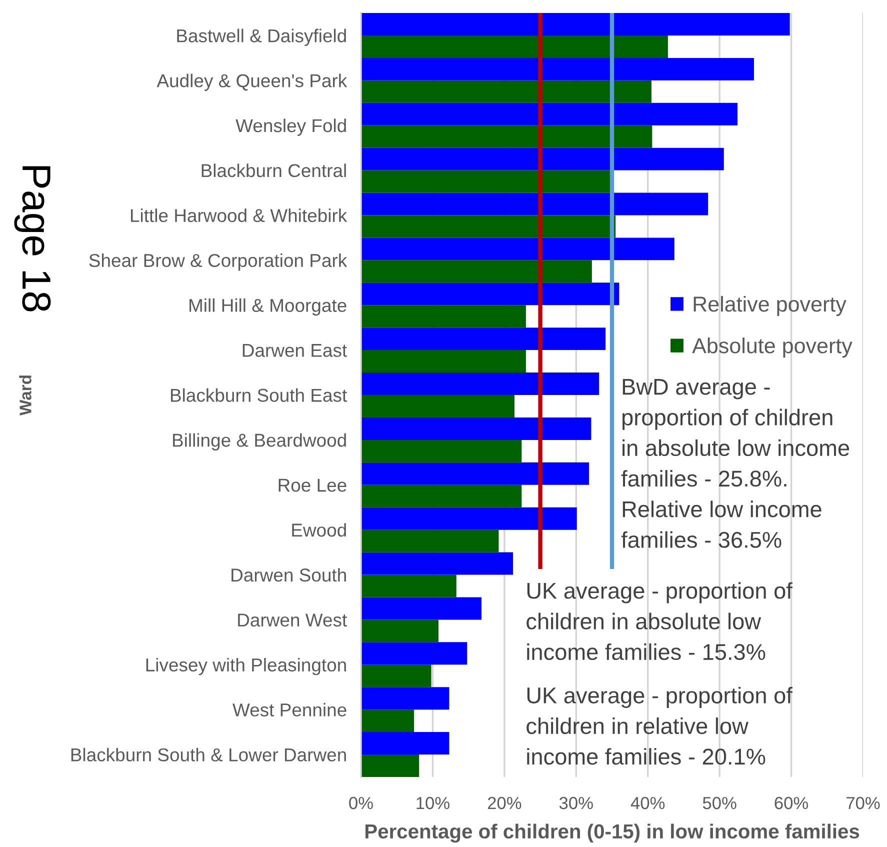  Describe the element at coordinates (433, 803) in the screenshot. I see `x-tick-label: 10%` at that location.